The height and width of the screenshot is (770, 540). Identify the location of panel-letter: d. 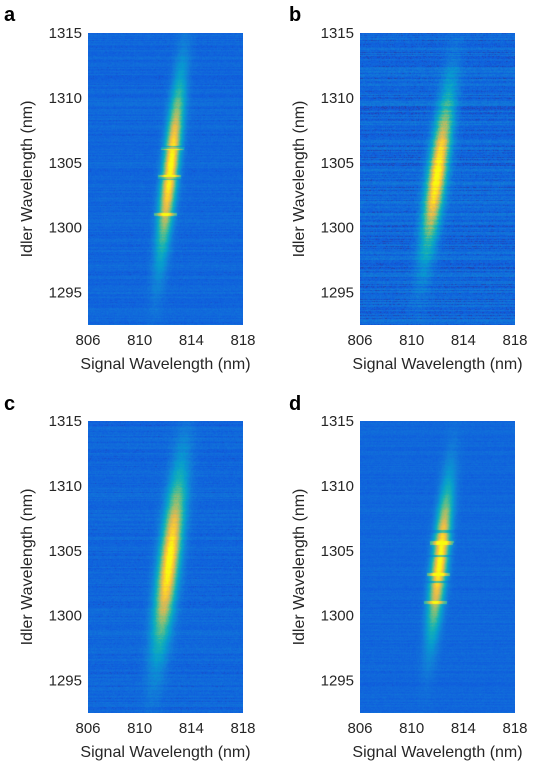
(295, 404).